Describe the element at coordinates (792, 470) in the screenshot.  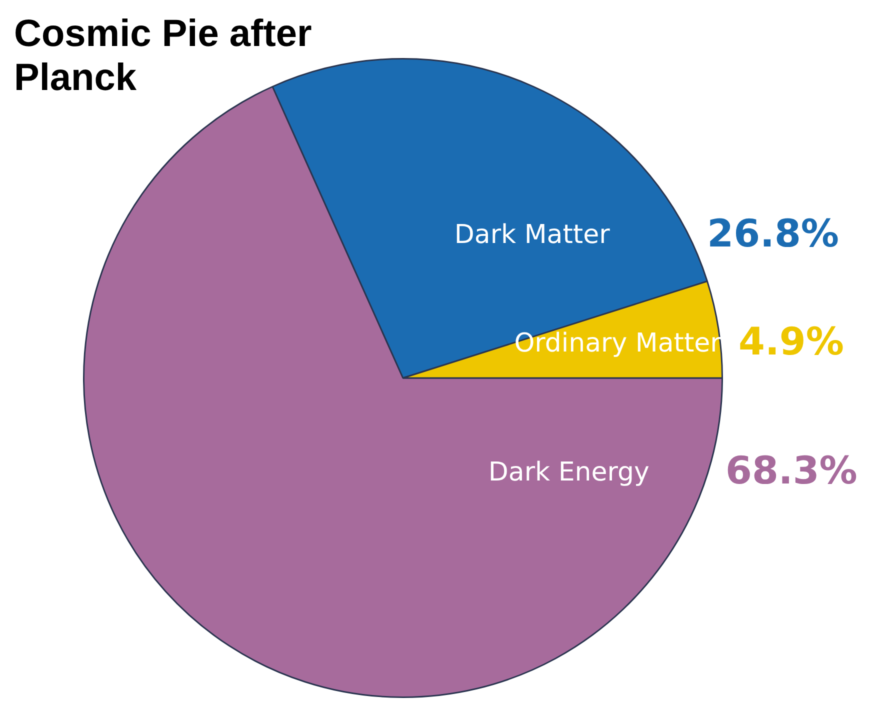
I see `data-label: 68.3%` at that location.